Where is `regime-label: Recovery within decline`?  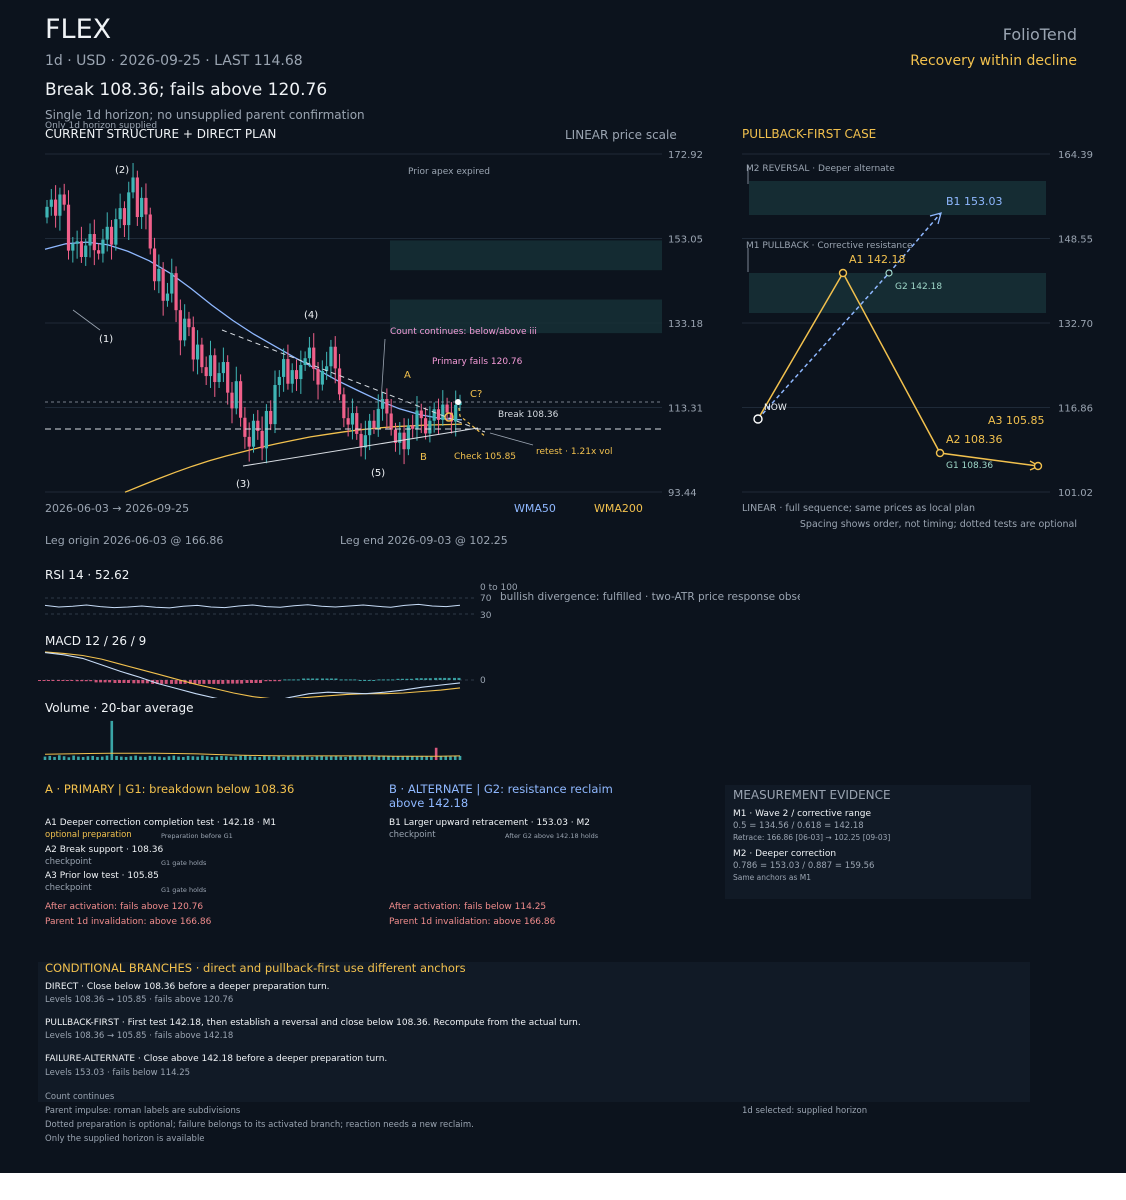
regime-label: Recovery within decline is located at coordinates (993, 61).